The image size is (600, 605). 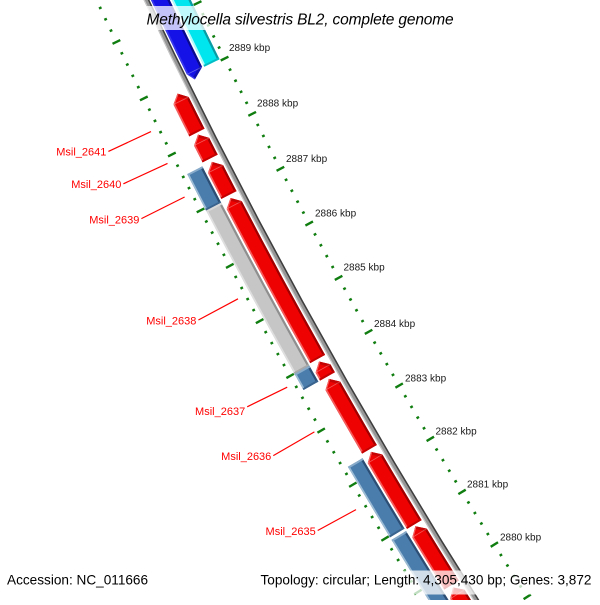 I want to click on svg-text: 2885 kbp, so click(x=365, y=268).